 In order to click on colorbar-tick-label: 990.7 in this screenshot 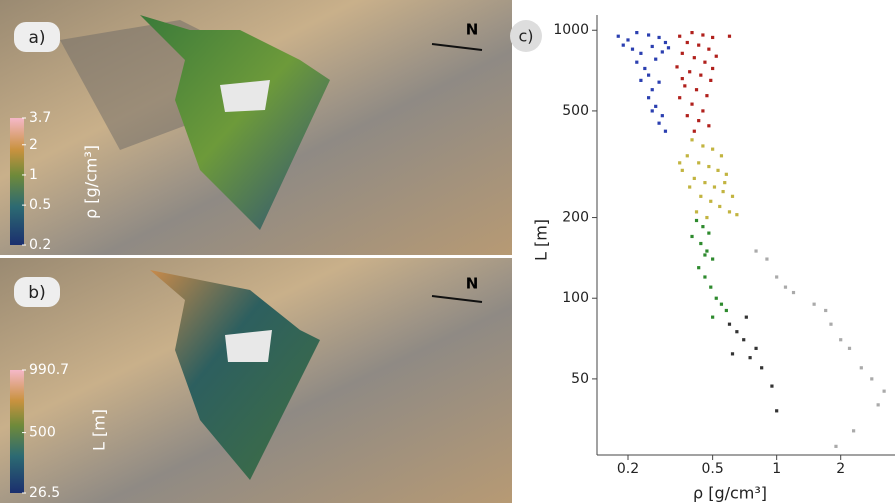, I will do `click(49, 370)`.